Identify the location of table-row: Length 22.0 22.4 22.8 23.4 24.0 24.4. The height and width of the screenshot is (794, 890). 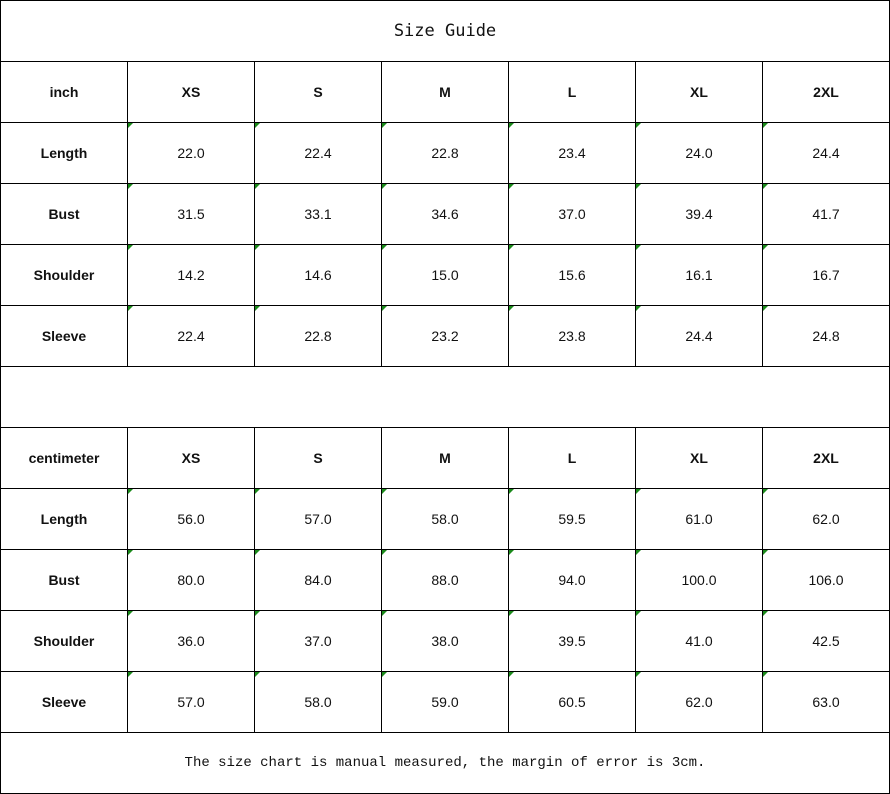
(445, 153).